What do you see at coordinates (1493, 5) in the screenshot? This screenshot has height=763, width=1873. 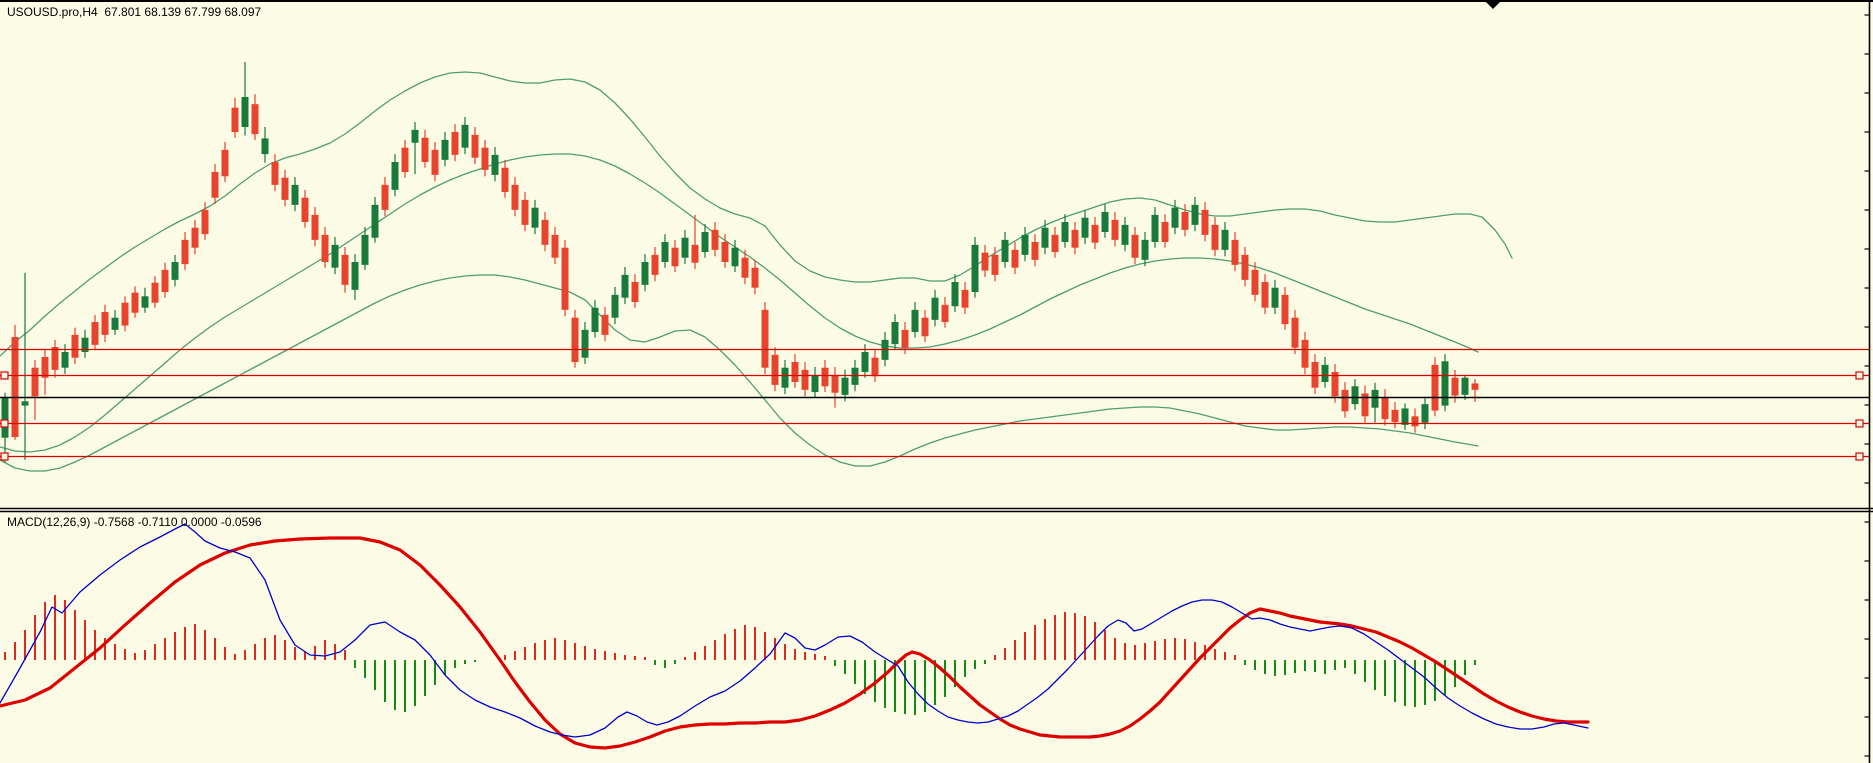 I see `chart-shift-marker-icon` at bounding box center [1493, 5].